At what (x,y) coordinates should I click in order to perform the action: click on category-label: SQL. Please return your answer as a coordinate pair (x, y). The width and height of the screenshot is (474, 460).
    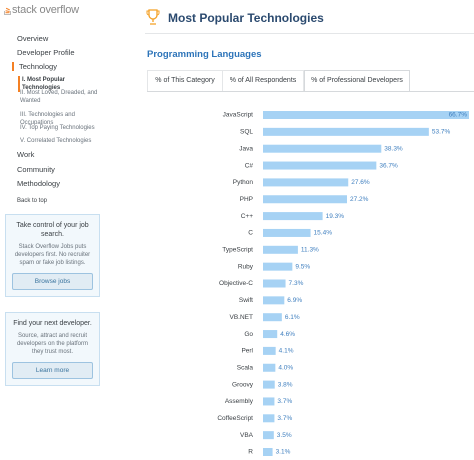
    Looking at the image, I should click on (246, 132).